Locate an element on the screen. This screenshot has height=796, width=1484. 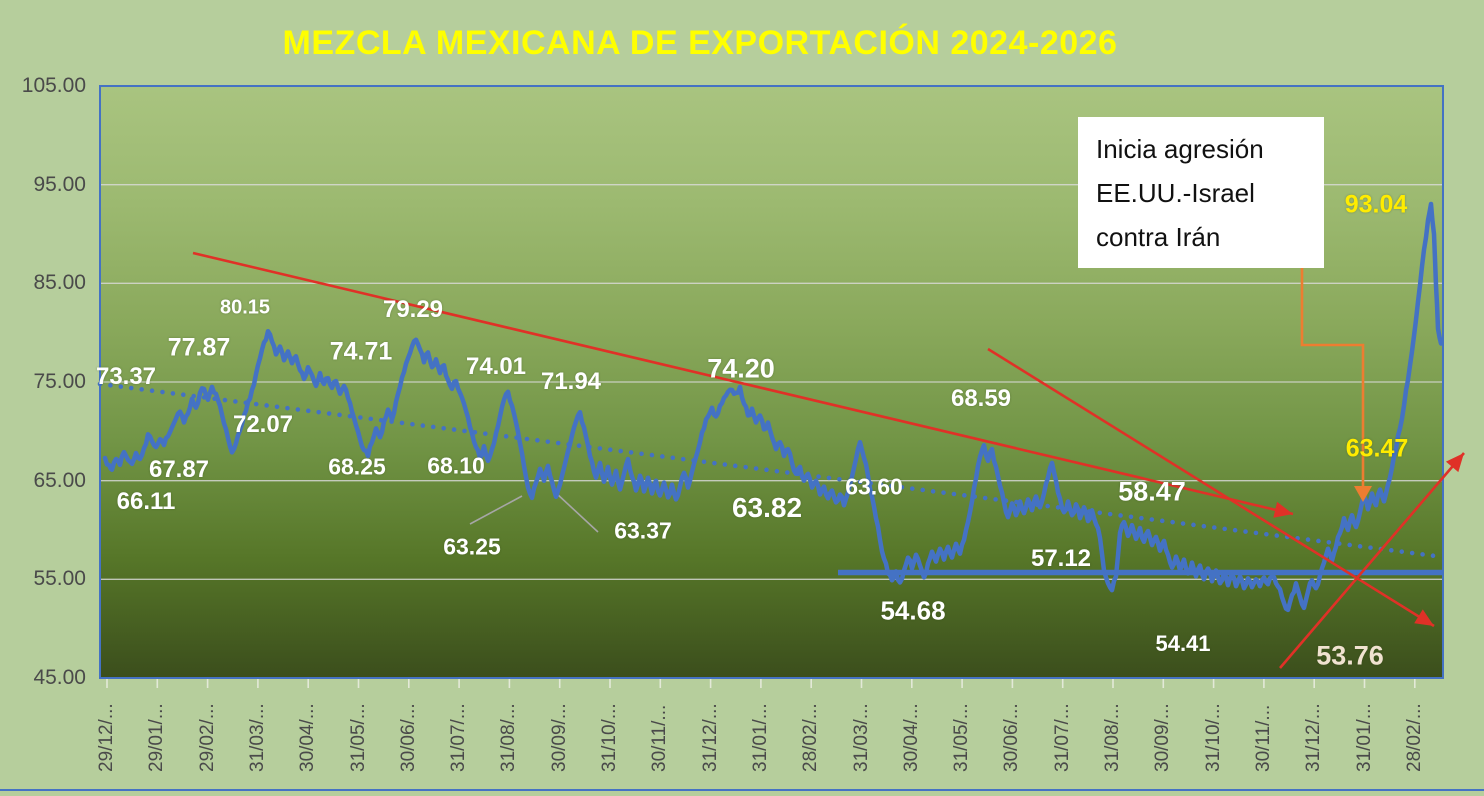
y-axis-tick-label: 105.00 is located at coordinates (53, 85).